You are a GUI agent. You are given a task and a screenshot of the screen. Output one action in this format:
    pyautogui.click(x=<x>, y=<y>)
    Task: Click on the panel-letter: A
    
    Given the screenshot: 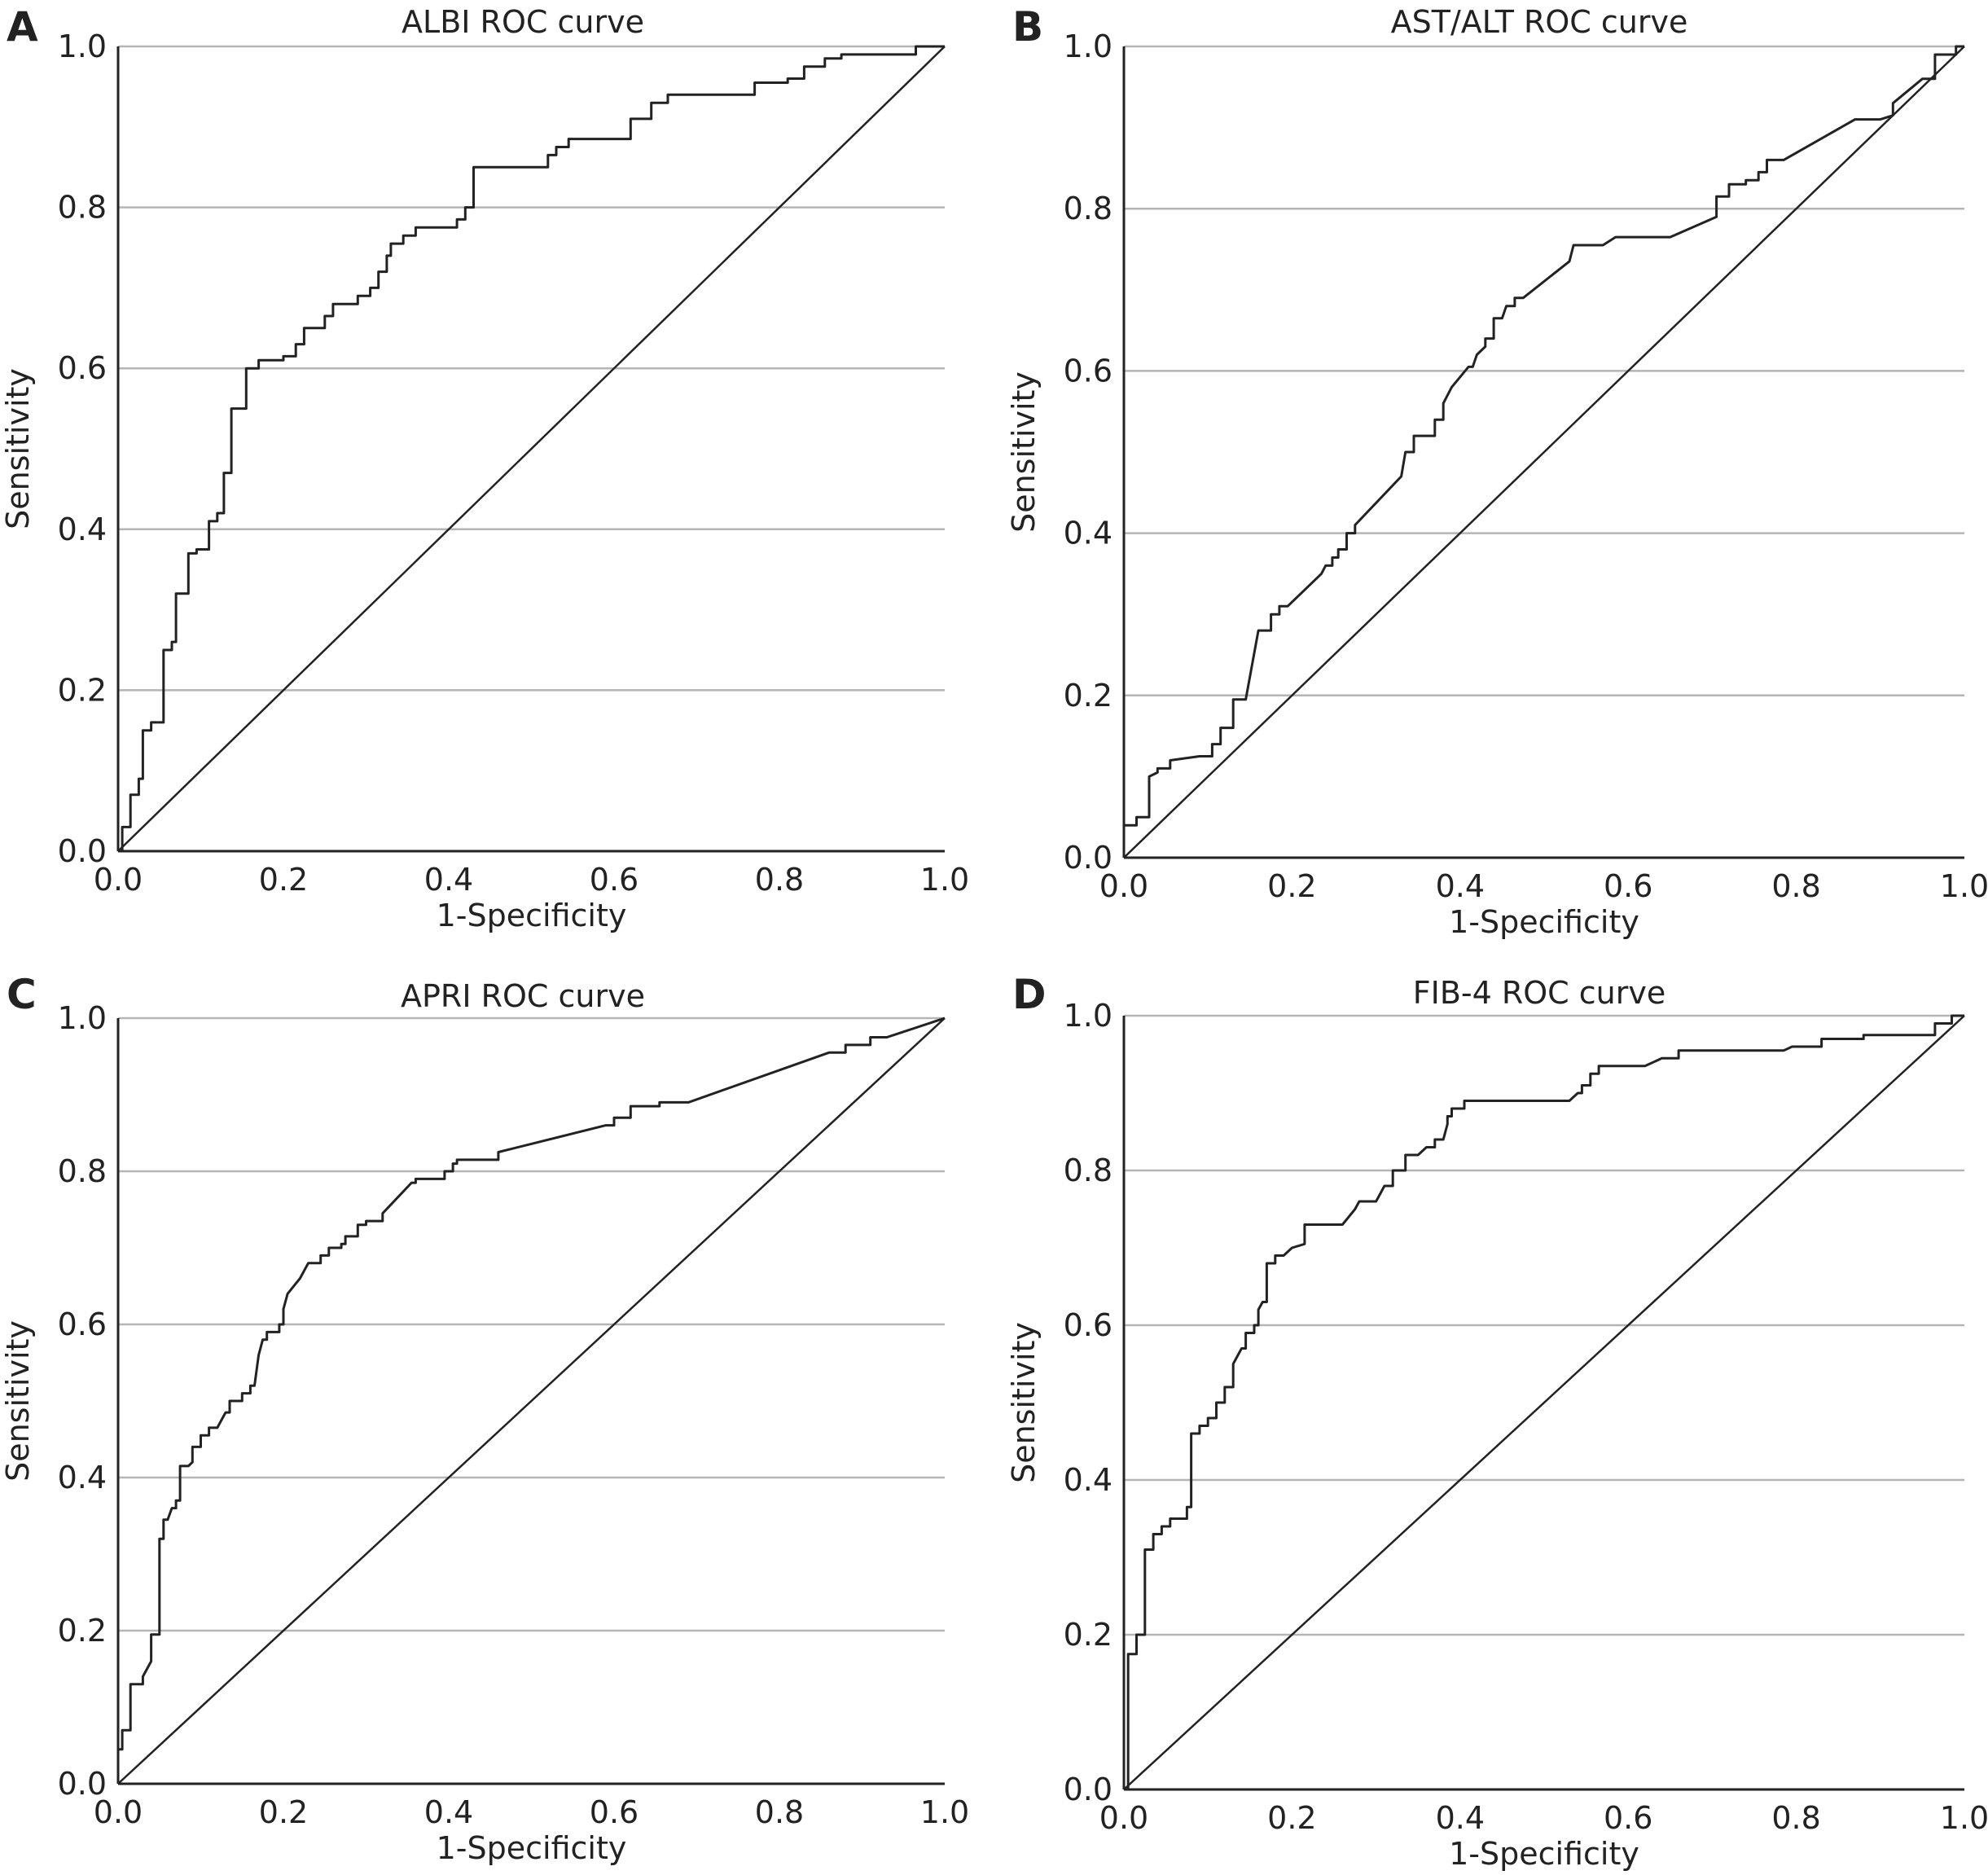 What is the action you would take?
    pyautogui.click(x=22, y=26)
    